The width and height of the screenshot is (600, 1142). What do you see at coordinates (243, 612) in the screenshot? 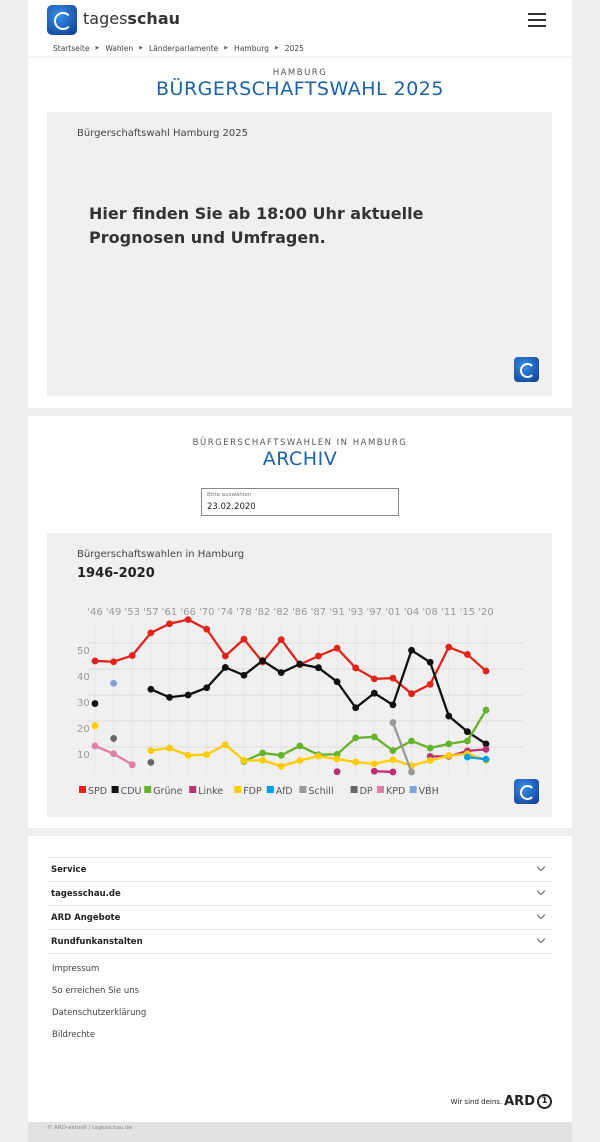
I see `x-tick-label: '78` at bounding box center [243, 612].